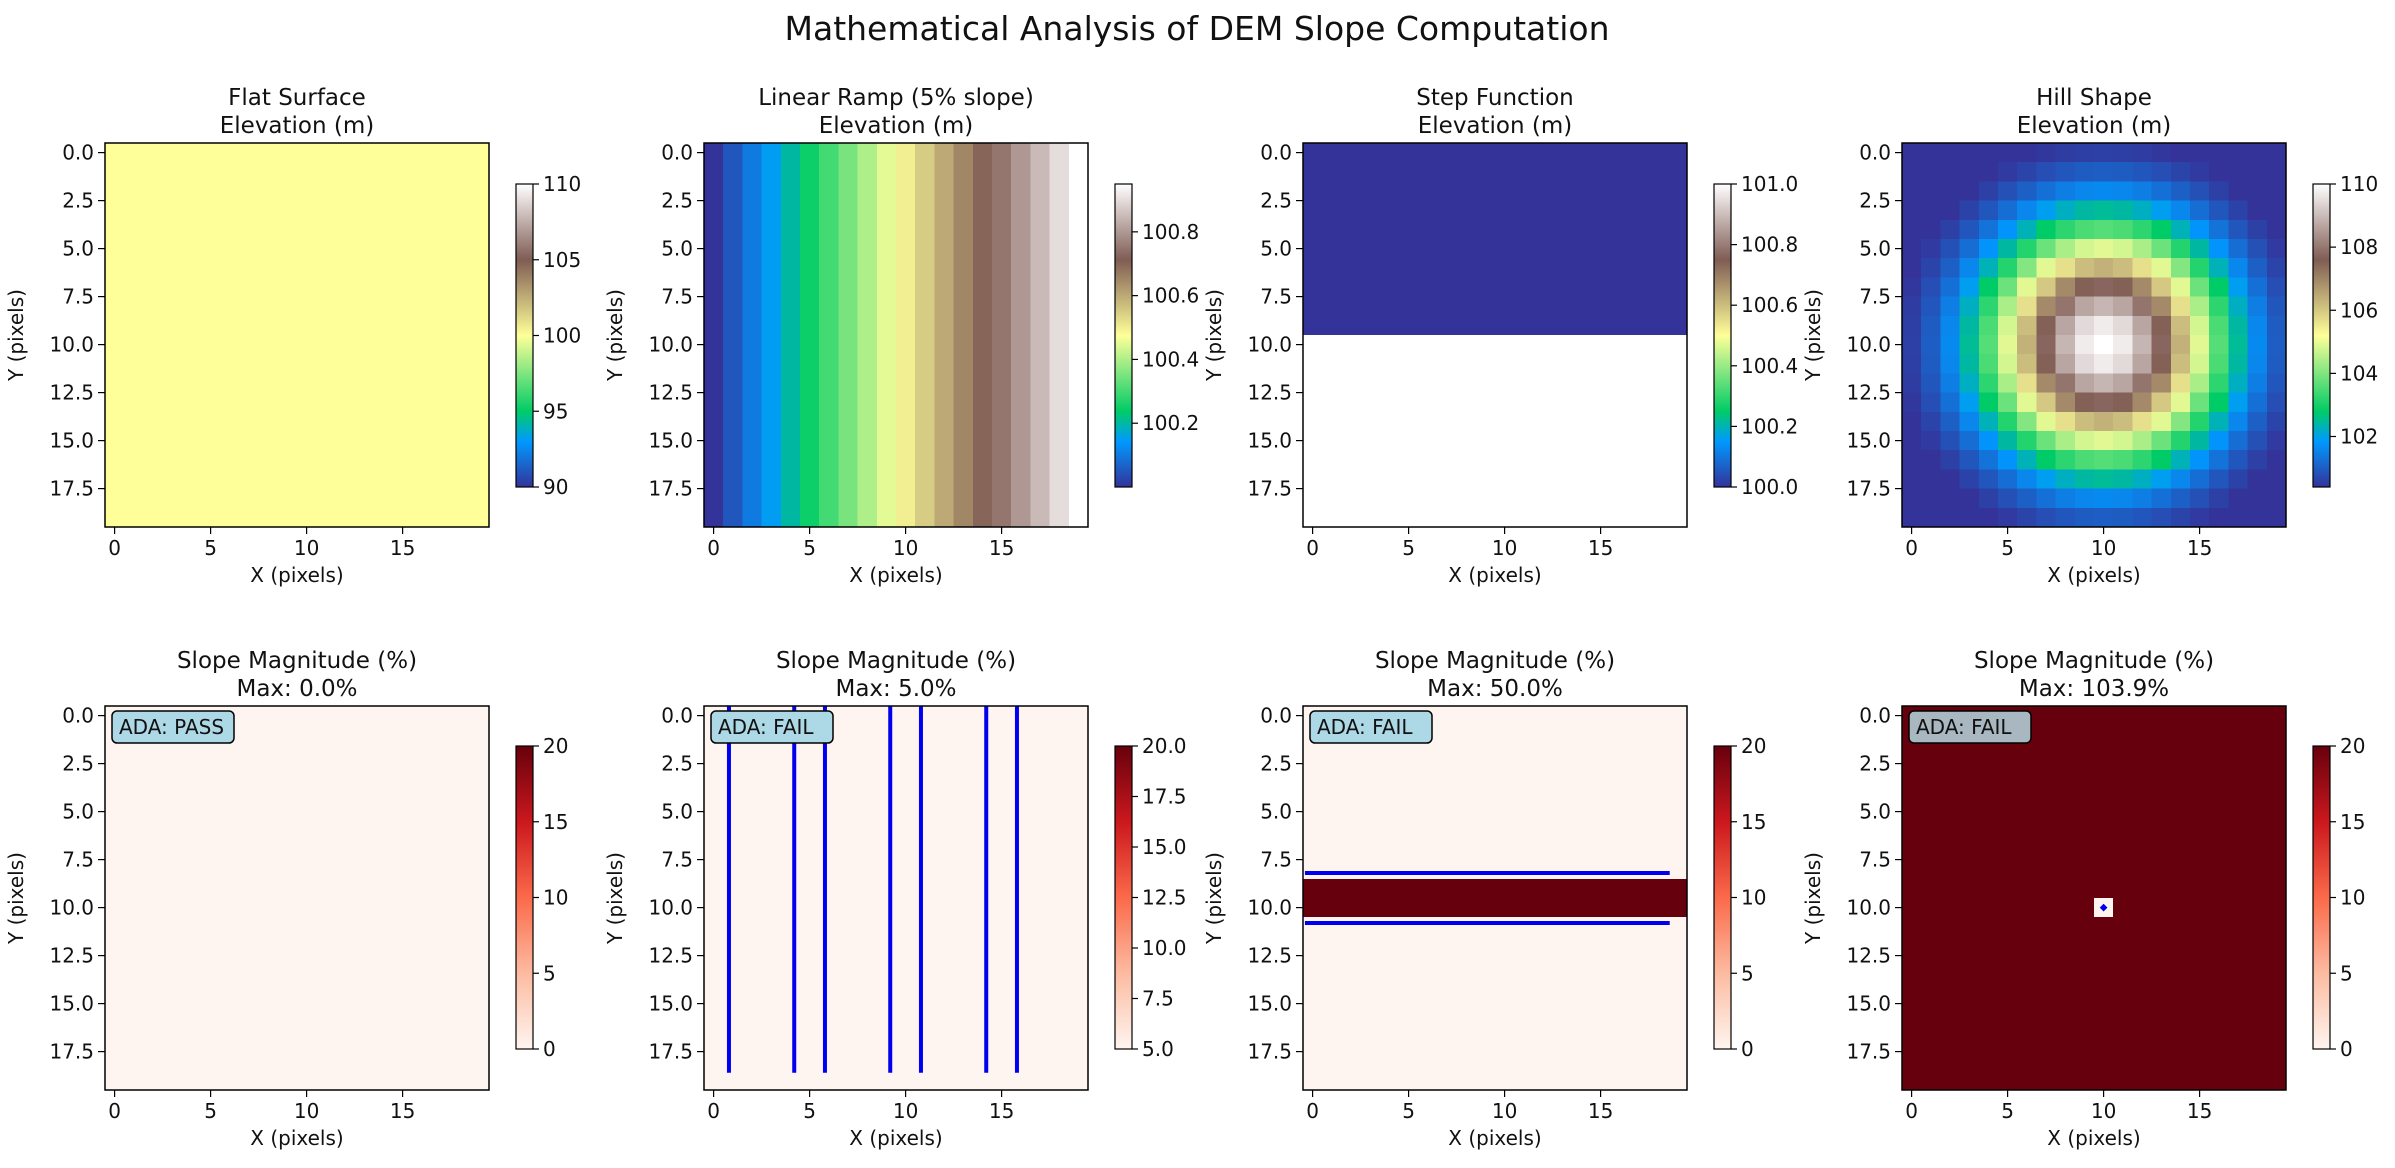  Describe the element at coordinates (1276, 249) in the screenshot. I see `y-tick-label: 5.0` at that location.